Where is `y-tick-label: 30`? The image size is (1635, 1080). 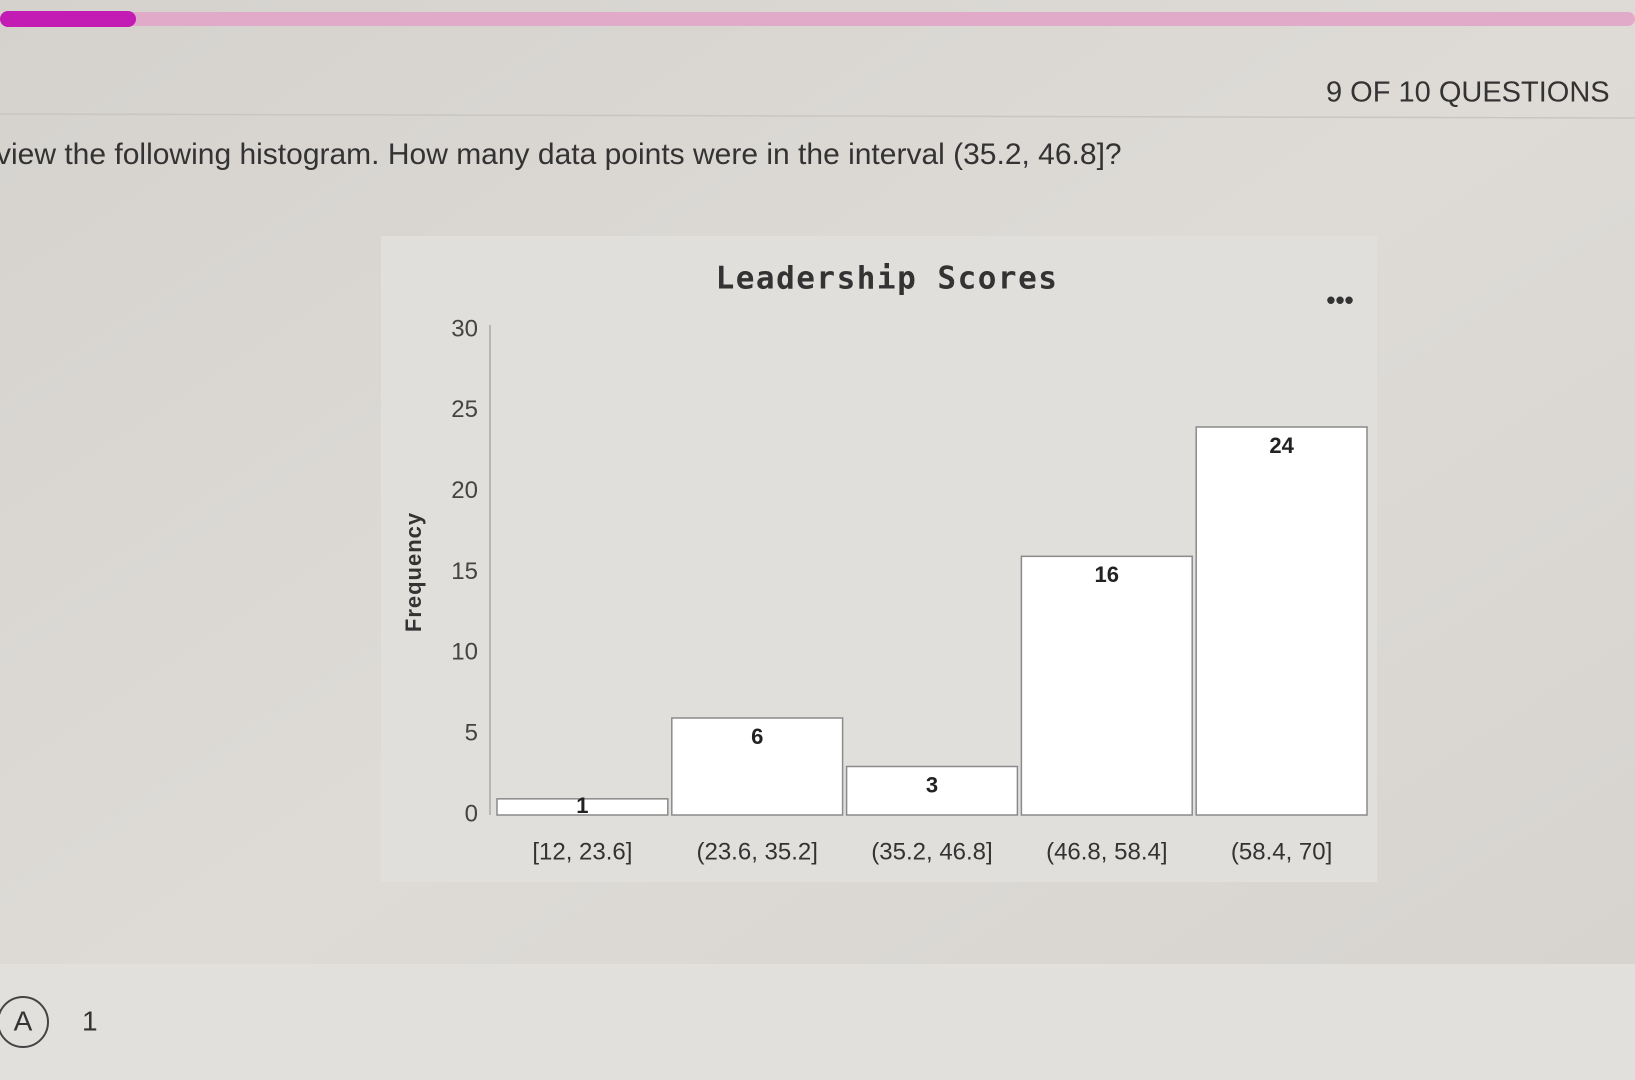
y-tick-label: 30 is located at coordinates (464, 328).